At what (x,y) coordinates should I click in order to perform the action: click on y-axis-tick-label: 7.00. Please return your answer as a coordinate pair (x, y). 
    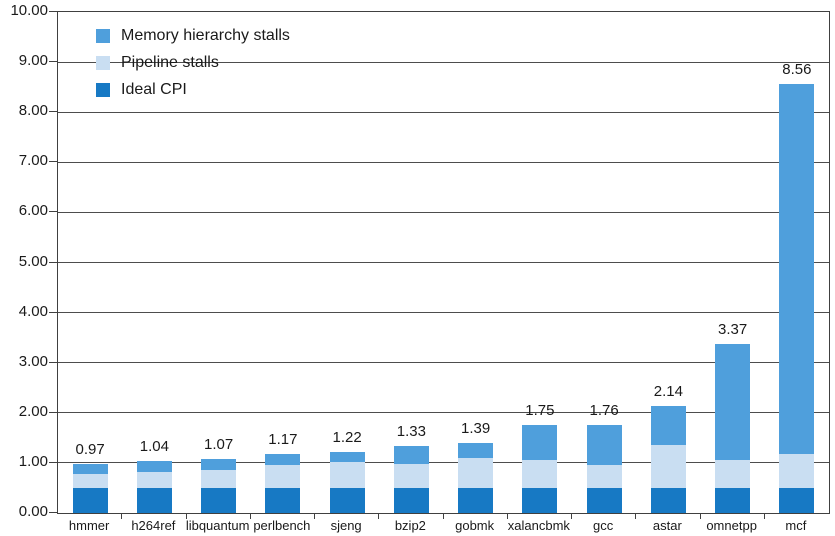
    Looking at the image, I should click on (33, 161).